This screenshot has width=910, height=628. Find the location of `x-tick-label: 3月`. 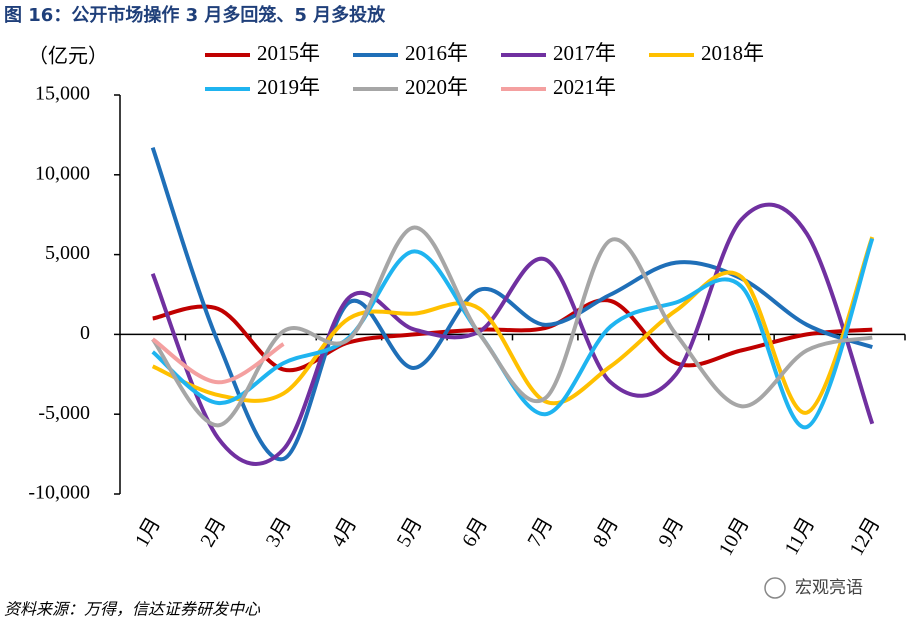

x-tick-label: 3月 is located at coordinates (279, 532).